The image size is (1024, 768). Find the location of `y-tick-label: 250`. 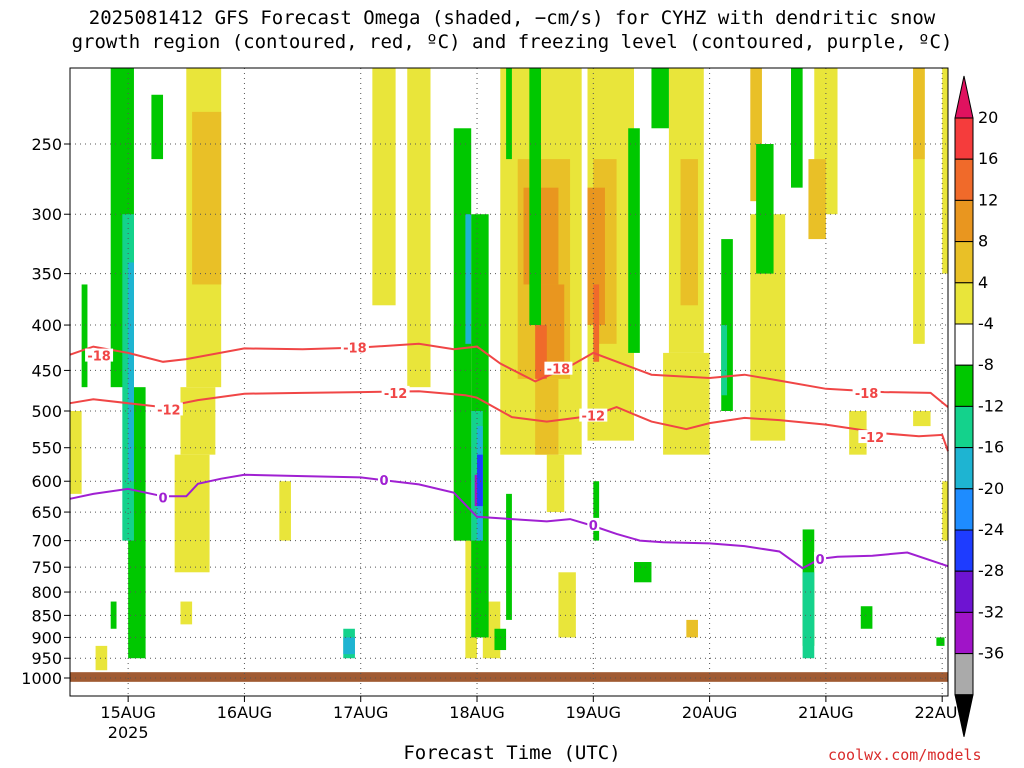

y-tick-label: 250 is located at coordinates (46, 144).